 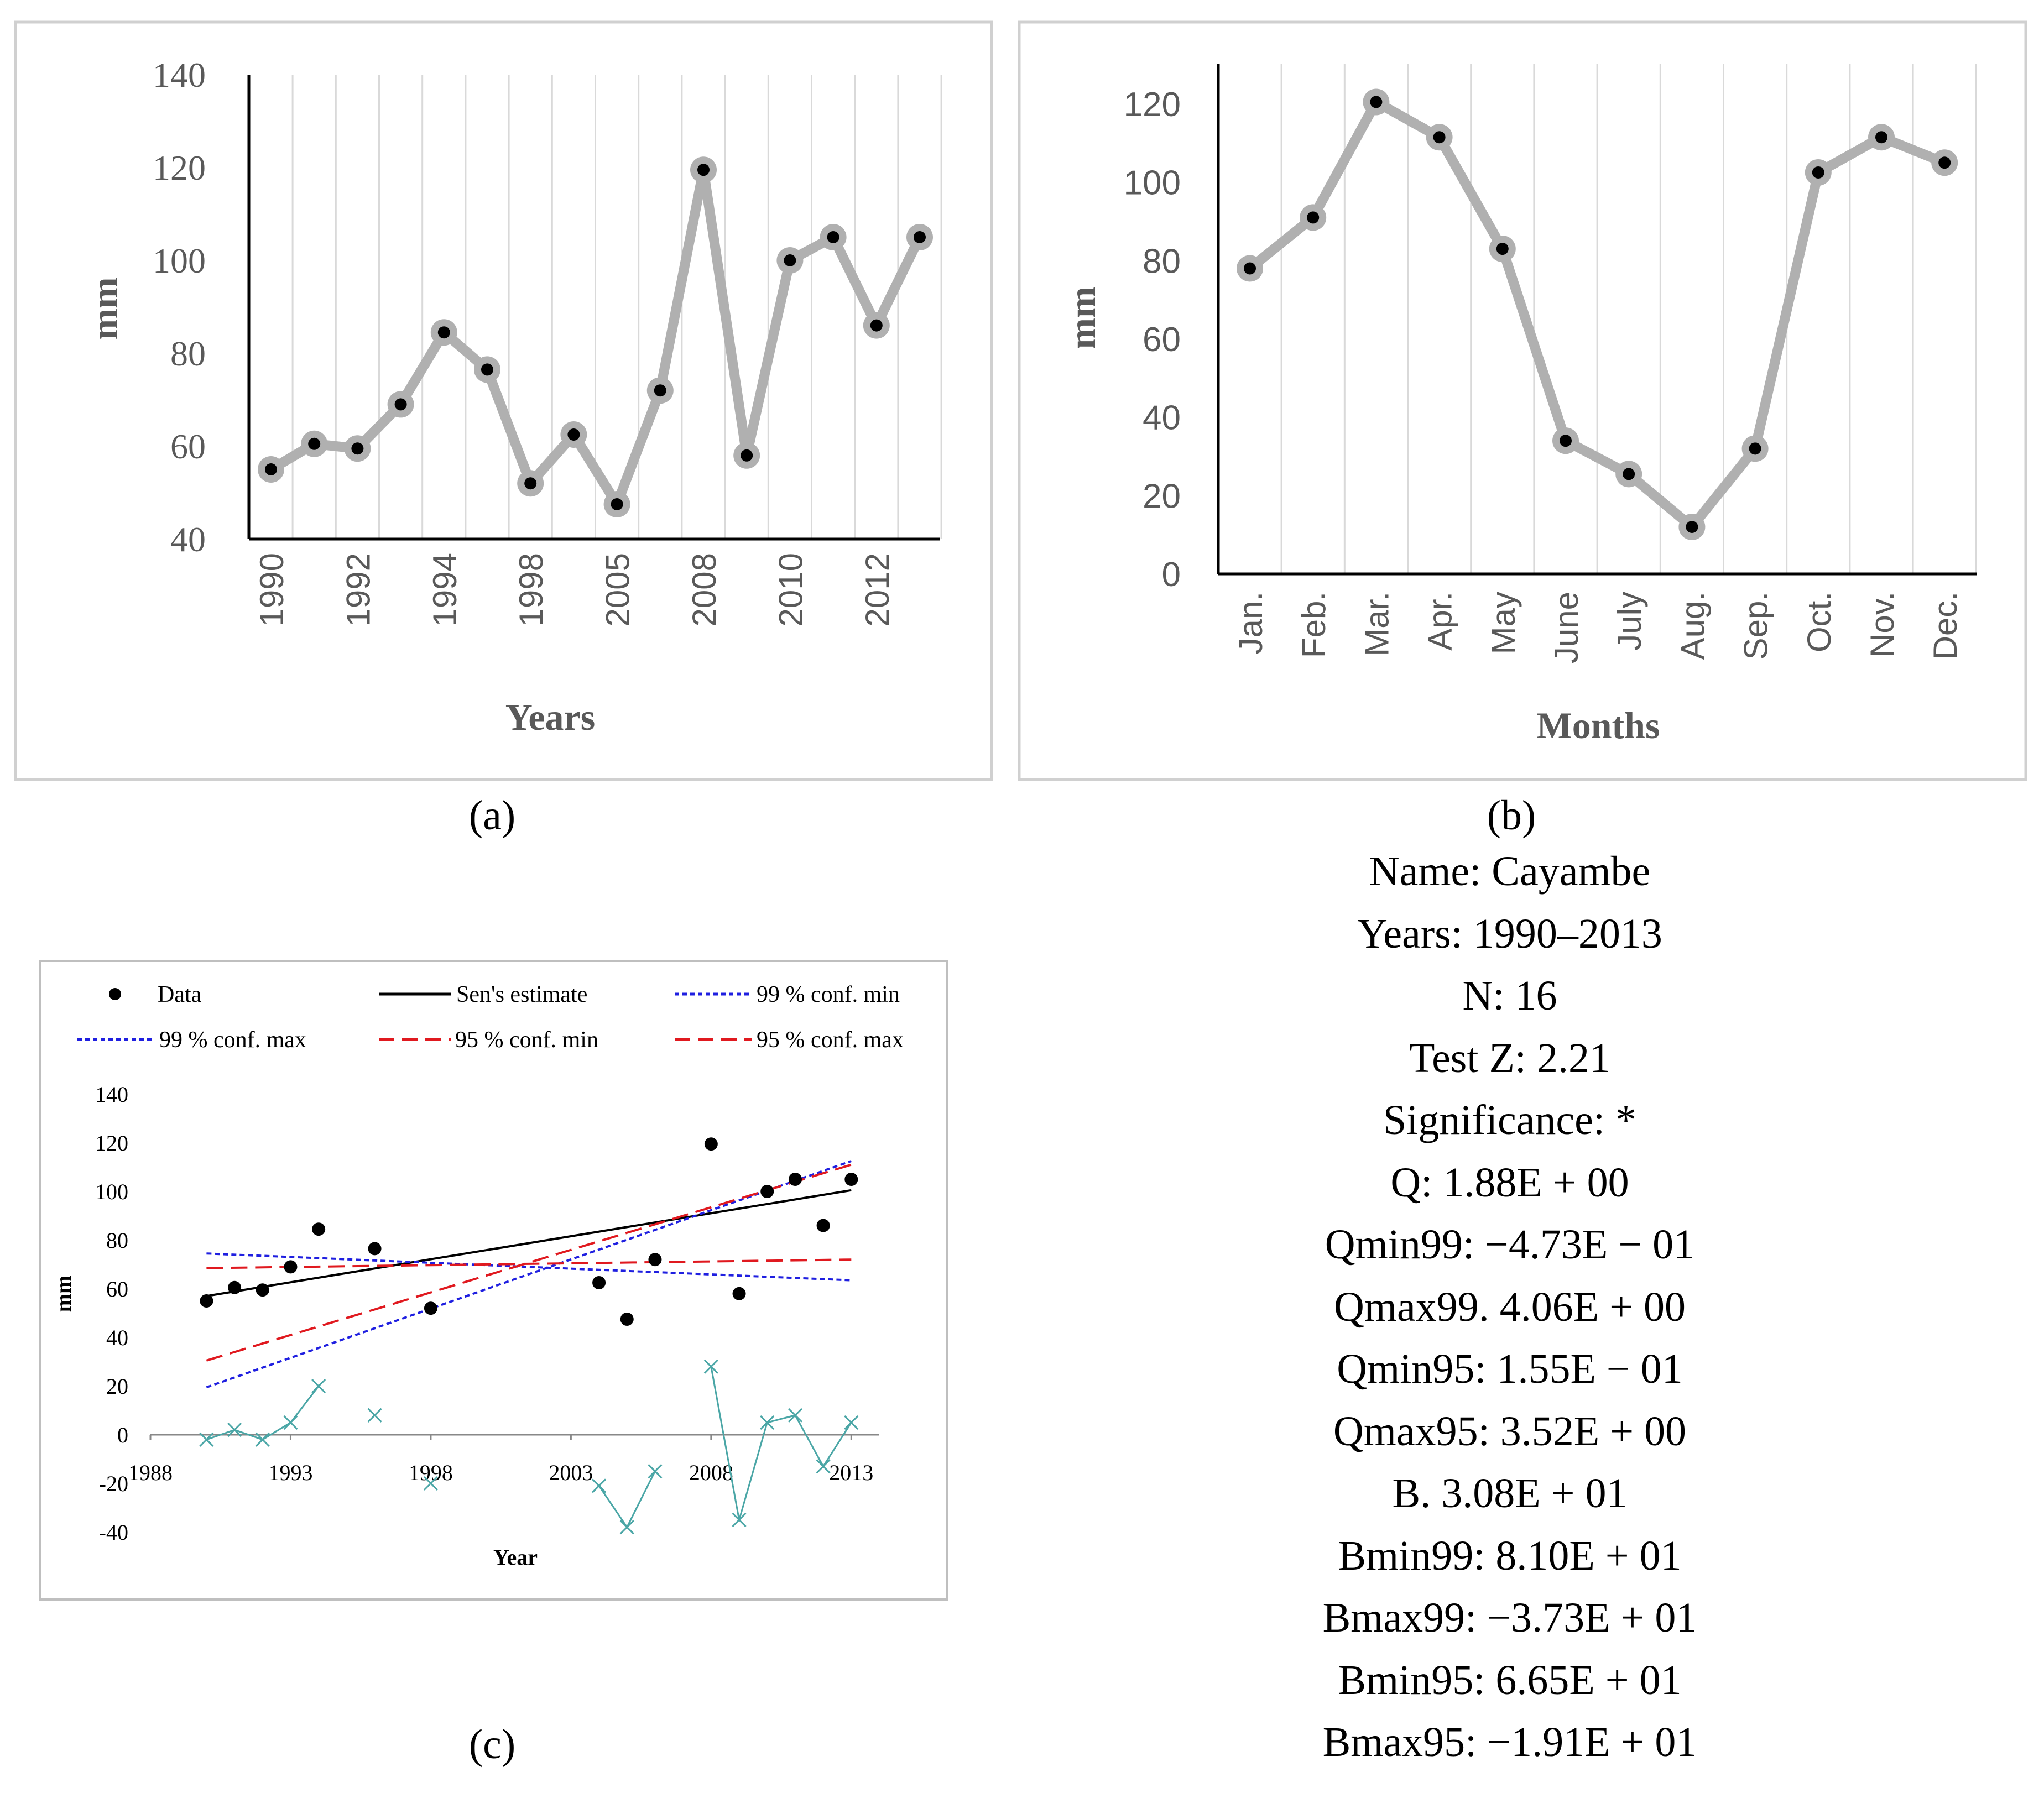 I want to click on chart-c-y-tick-label: 0, so click(x=122, y=1435).